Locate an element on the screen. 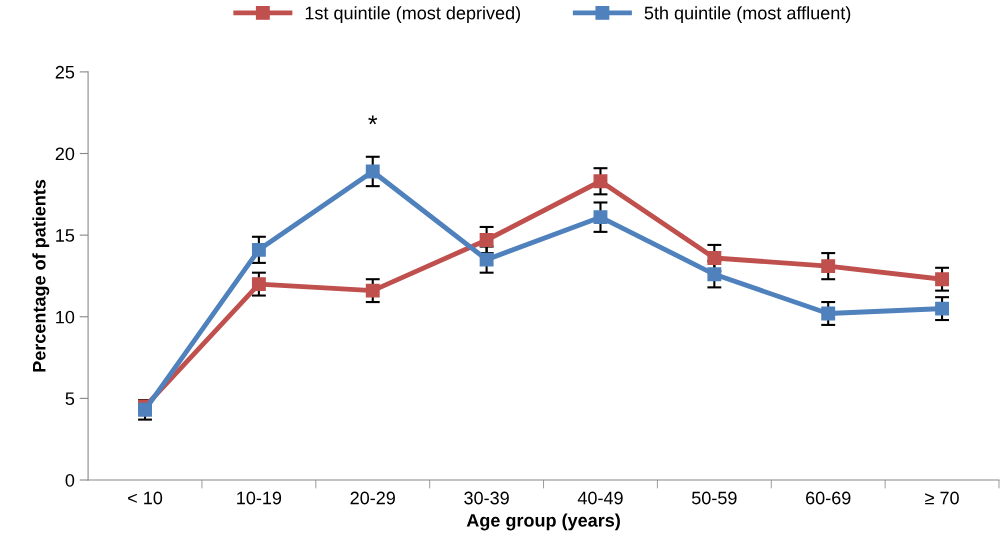 This screenshot has height=553, width=1001. y-tick-label: 0 is located at coordinates (70, 480).